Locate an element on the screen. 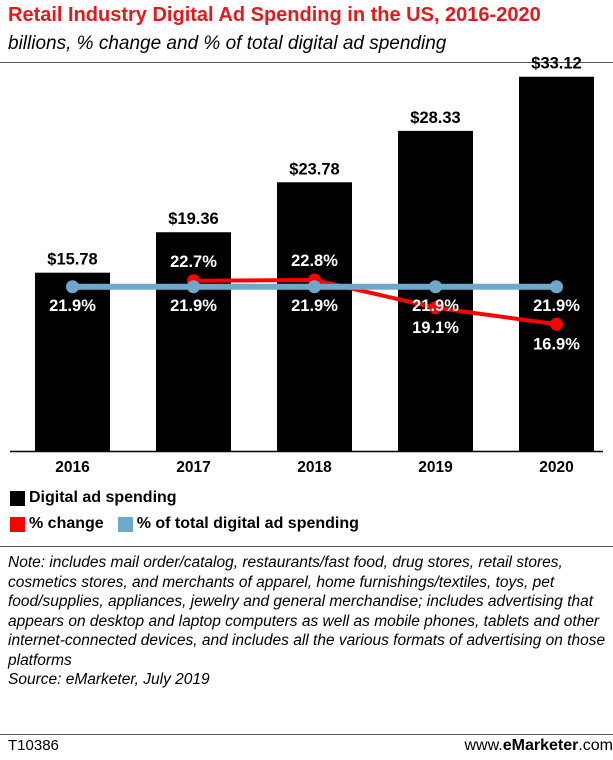 The width and height of the screenshot is (613, 760). site-url: www.eMarketer.com is located at coordinates (538, 746).